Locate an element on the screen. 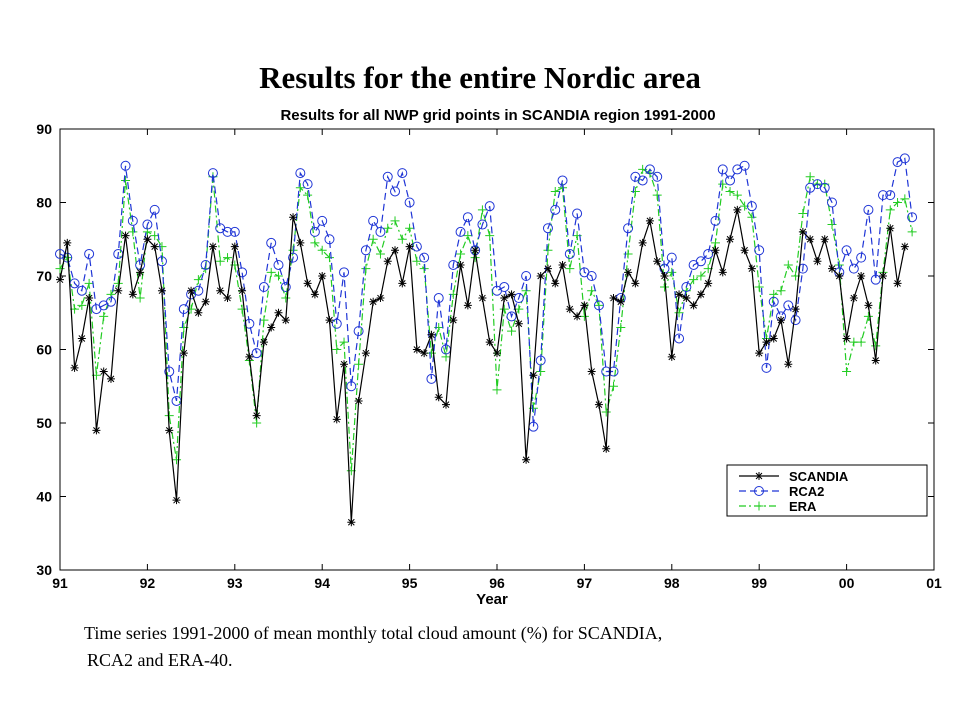 Image resolution: width=960 pixels, height=720 pixels. y-tick-label: 80 is located at coordinates (44, 203).